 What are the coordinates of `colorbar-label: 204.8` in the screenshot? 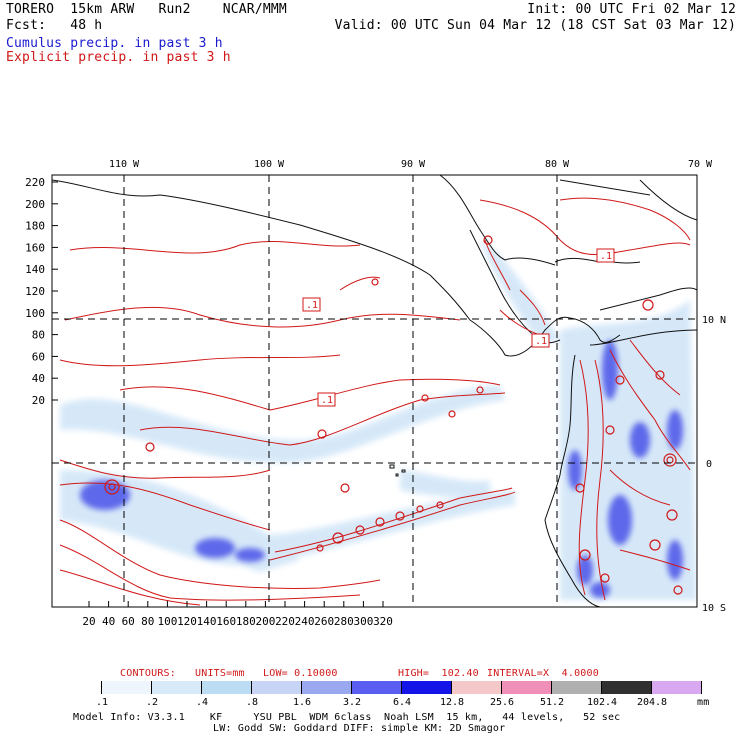 It's located at (652, 702).